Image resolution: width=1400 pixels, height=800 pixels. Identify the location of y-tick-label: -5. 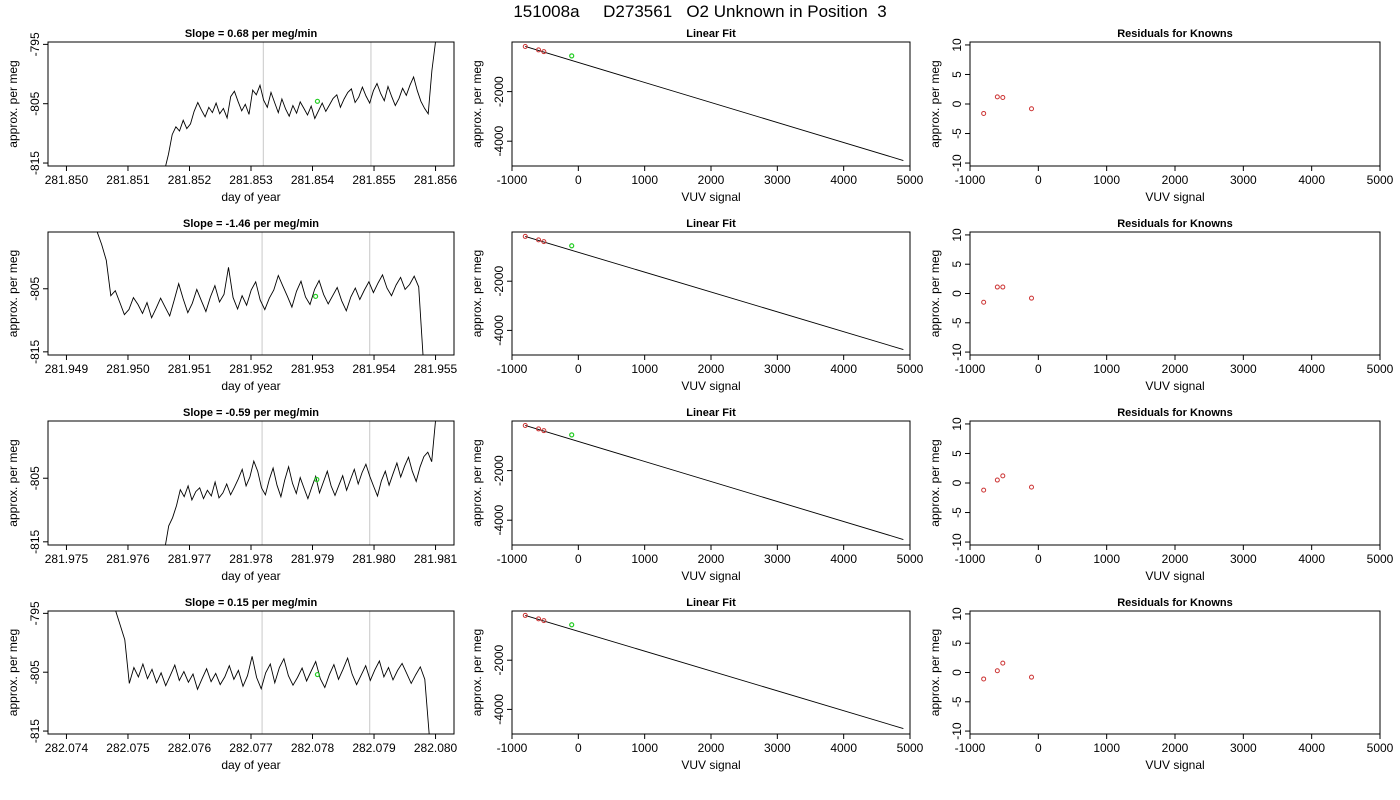
(957, 322).